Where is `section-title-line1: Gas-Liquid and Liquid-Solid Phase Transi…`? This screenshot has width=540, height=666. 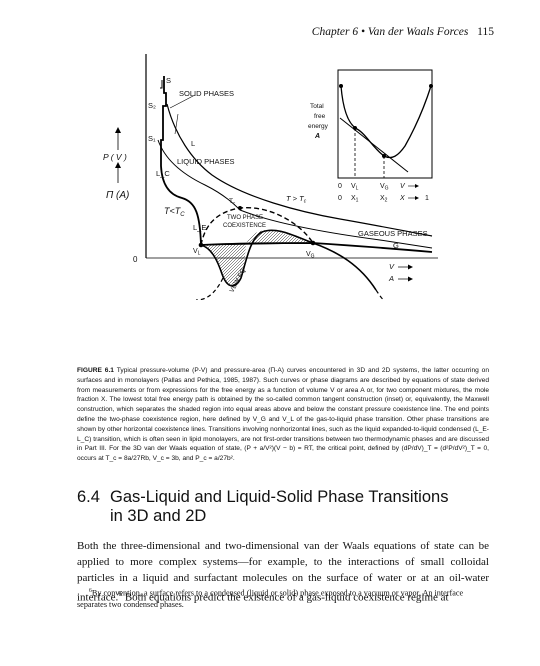
section-title-line1: Gas-Liquid and Liquid-Solid Phase Transi… is located at coordinates (279, 497).